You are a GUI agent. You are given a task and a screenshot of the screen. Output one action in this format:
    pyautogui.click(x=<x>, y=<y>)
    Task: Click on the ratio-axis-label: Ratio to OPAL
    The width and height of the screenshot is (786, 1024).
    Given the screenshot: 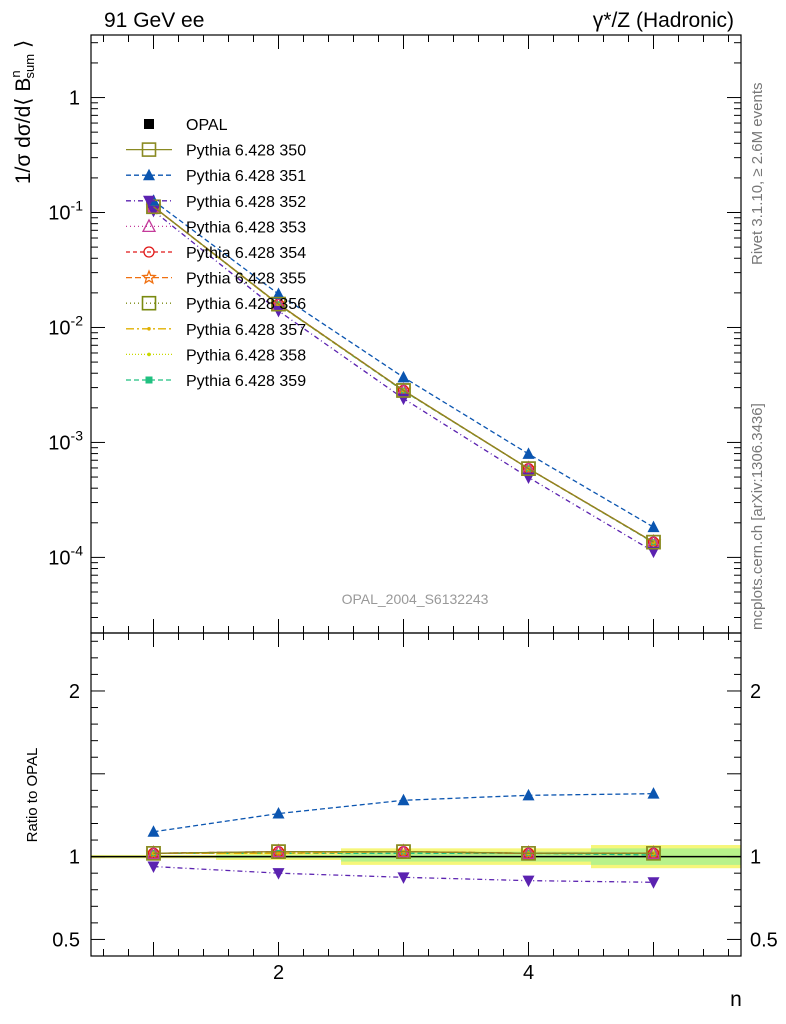 What is the action you would take?
    pyautogui.click(x=32, y=795)
    